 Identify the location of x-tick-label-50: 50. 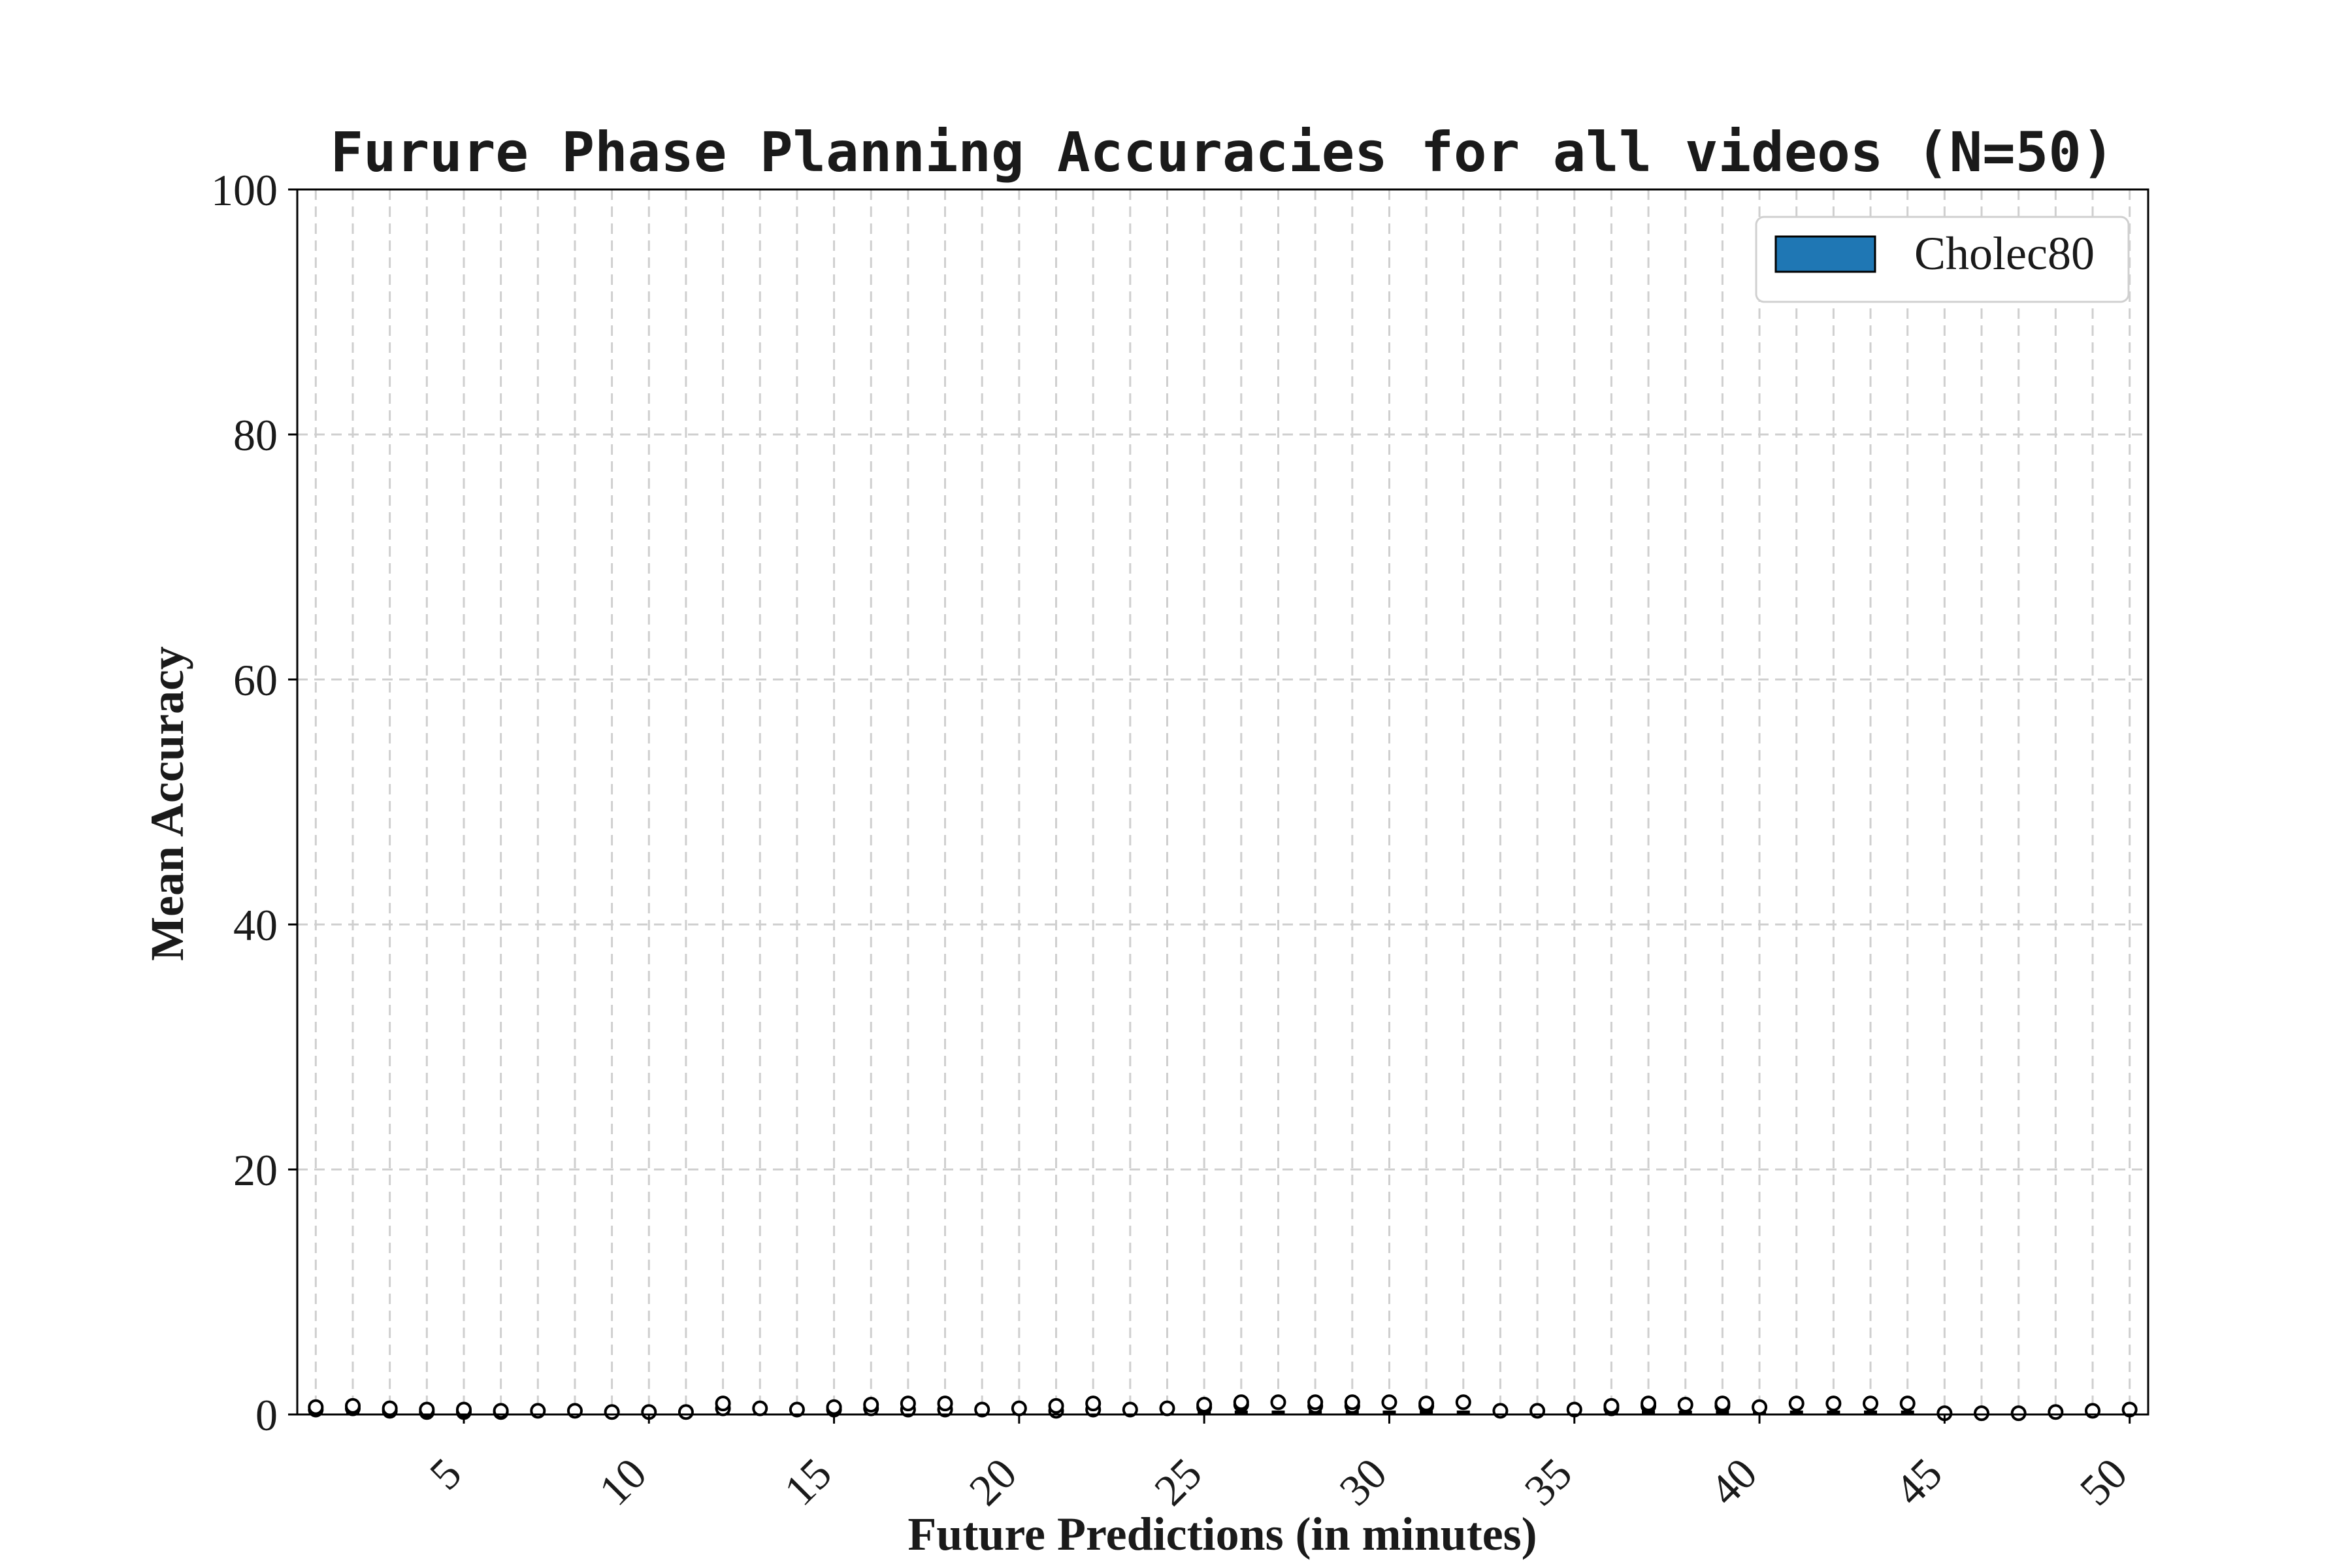
(2103, 1481).